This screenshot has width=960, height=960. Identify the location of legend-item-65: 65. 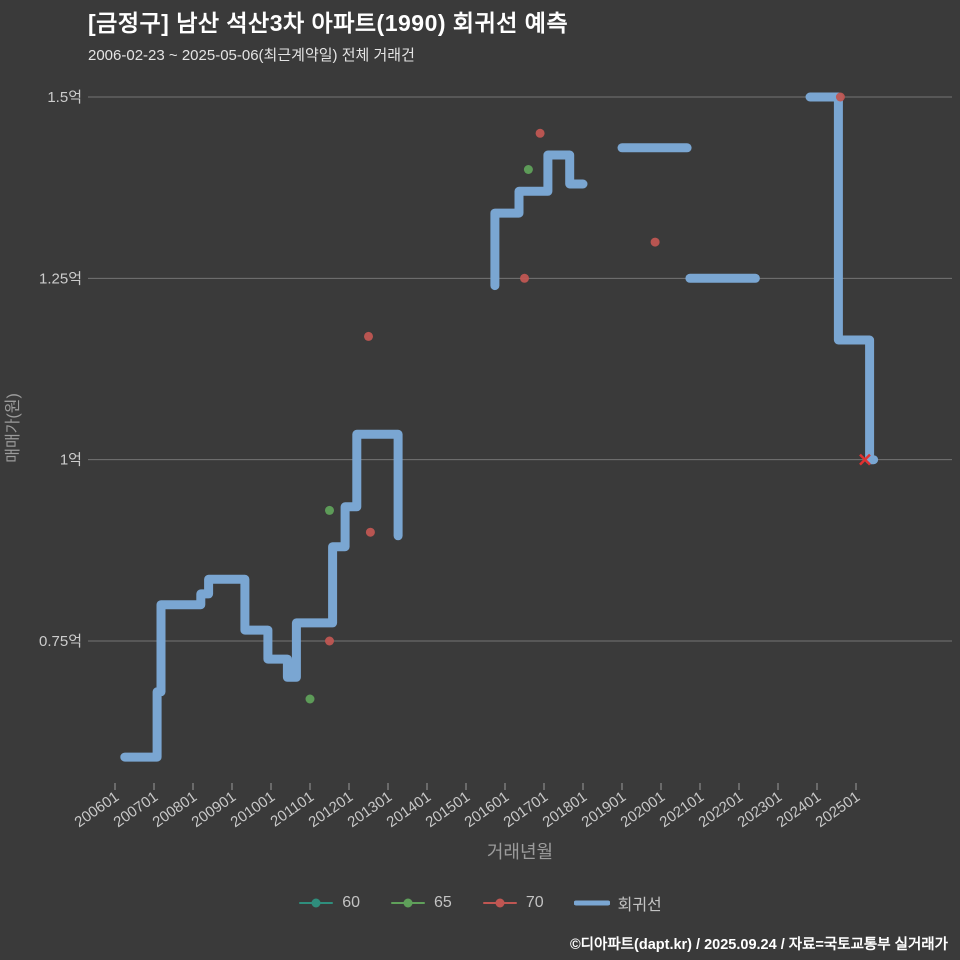
(421, 903).